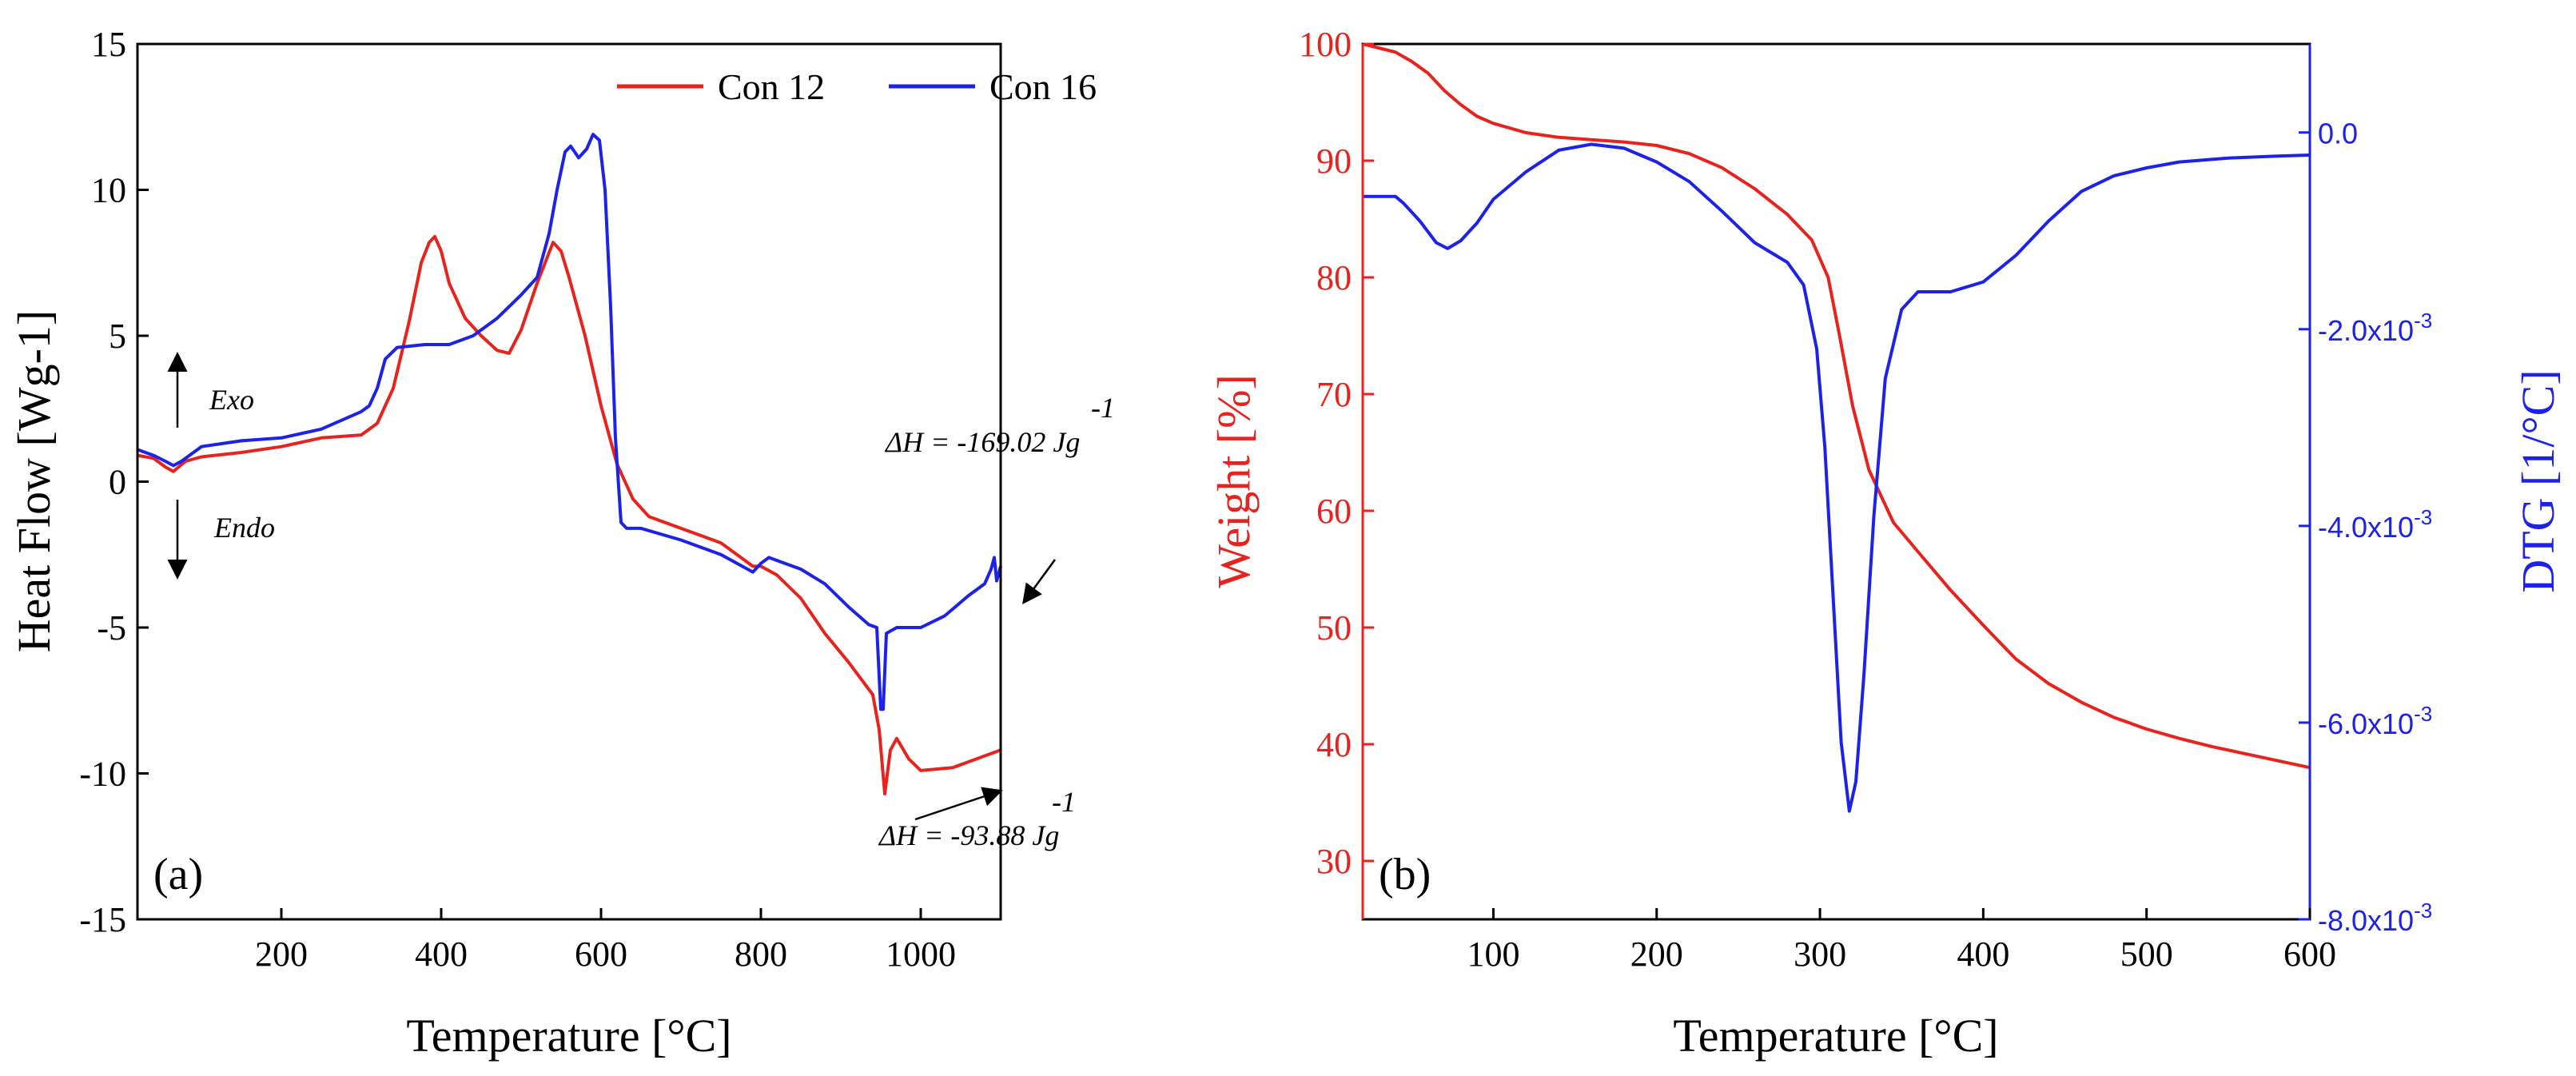 Image resolution: width=2576 pixels, height=1076 pixels. Describe the element at coordinates (244, 528) in the screenshot. I see `endo-label: Endo` at that location.